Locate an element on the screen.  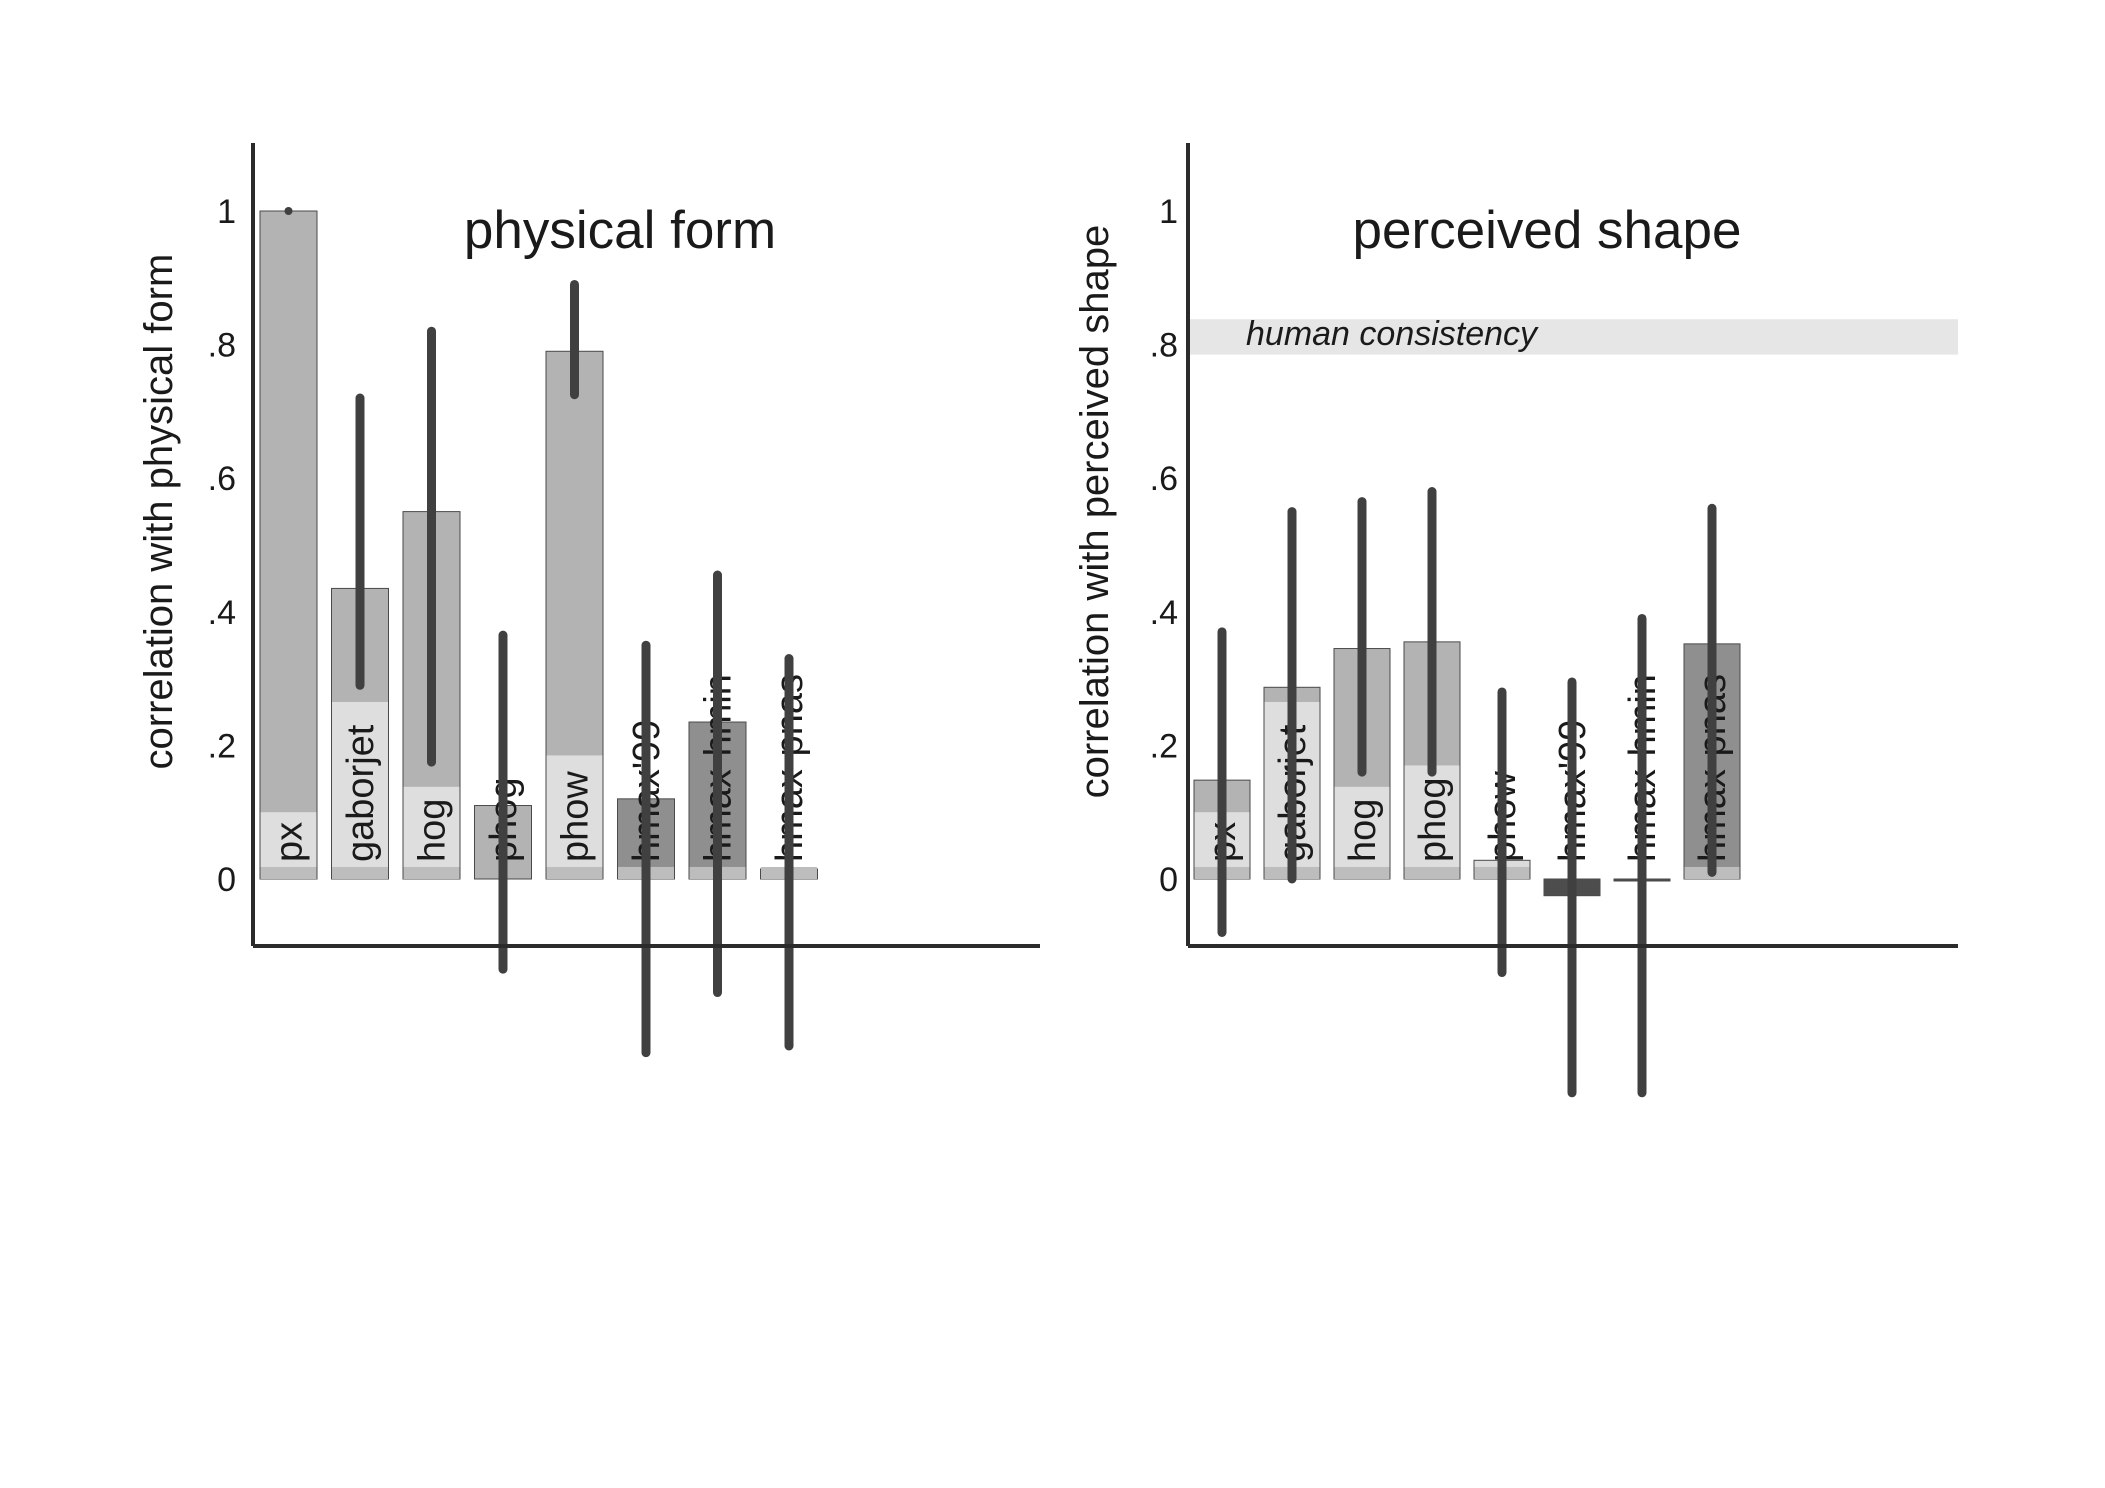
floor-gaborjet is located at coordinates (360, 790).